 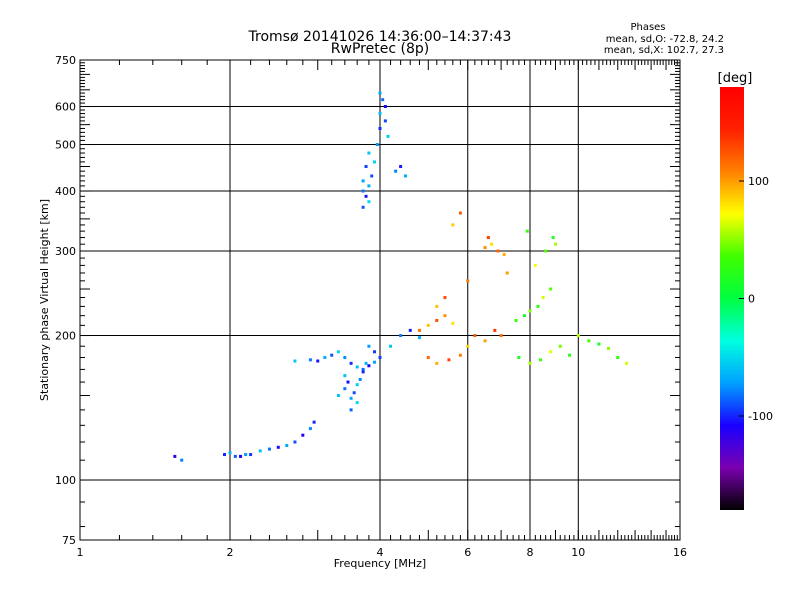 I want to click on x-tick-labels: 1 2 4 6 8 10 16, so click(x=382, y=552).